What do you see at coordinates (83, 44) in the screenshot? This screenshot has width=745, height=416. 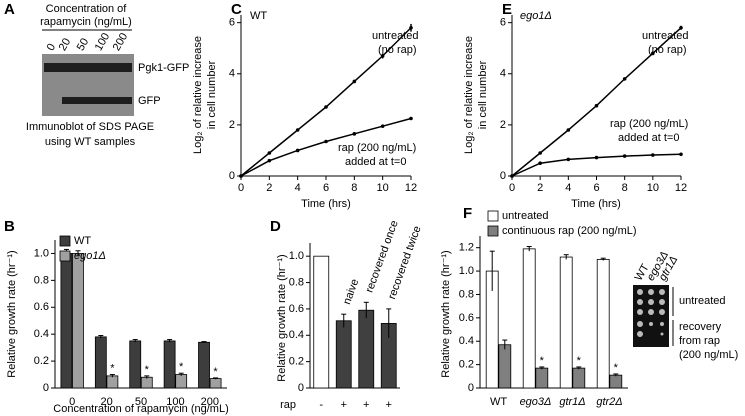 I see `lane-label: 50` at bounding box center [83, 44].